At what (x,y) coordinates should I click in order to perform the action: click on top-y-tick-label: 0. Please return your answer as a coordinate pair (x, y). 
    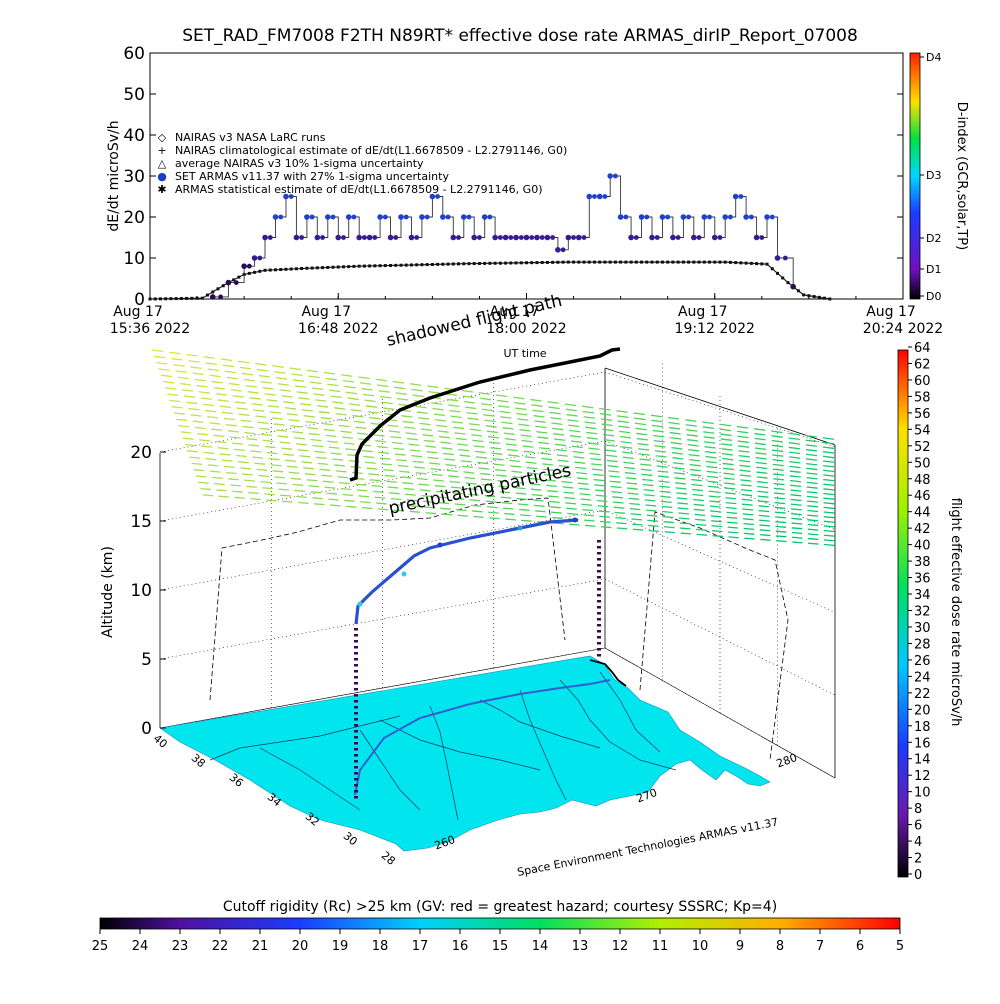
    Looking at the image, I should click on (139, 300).